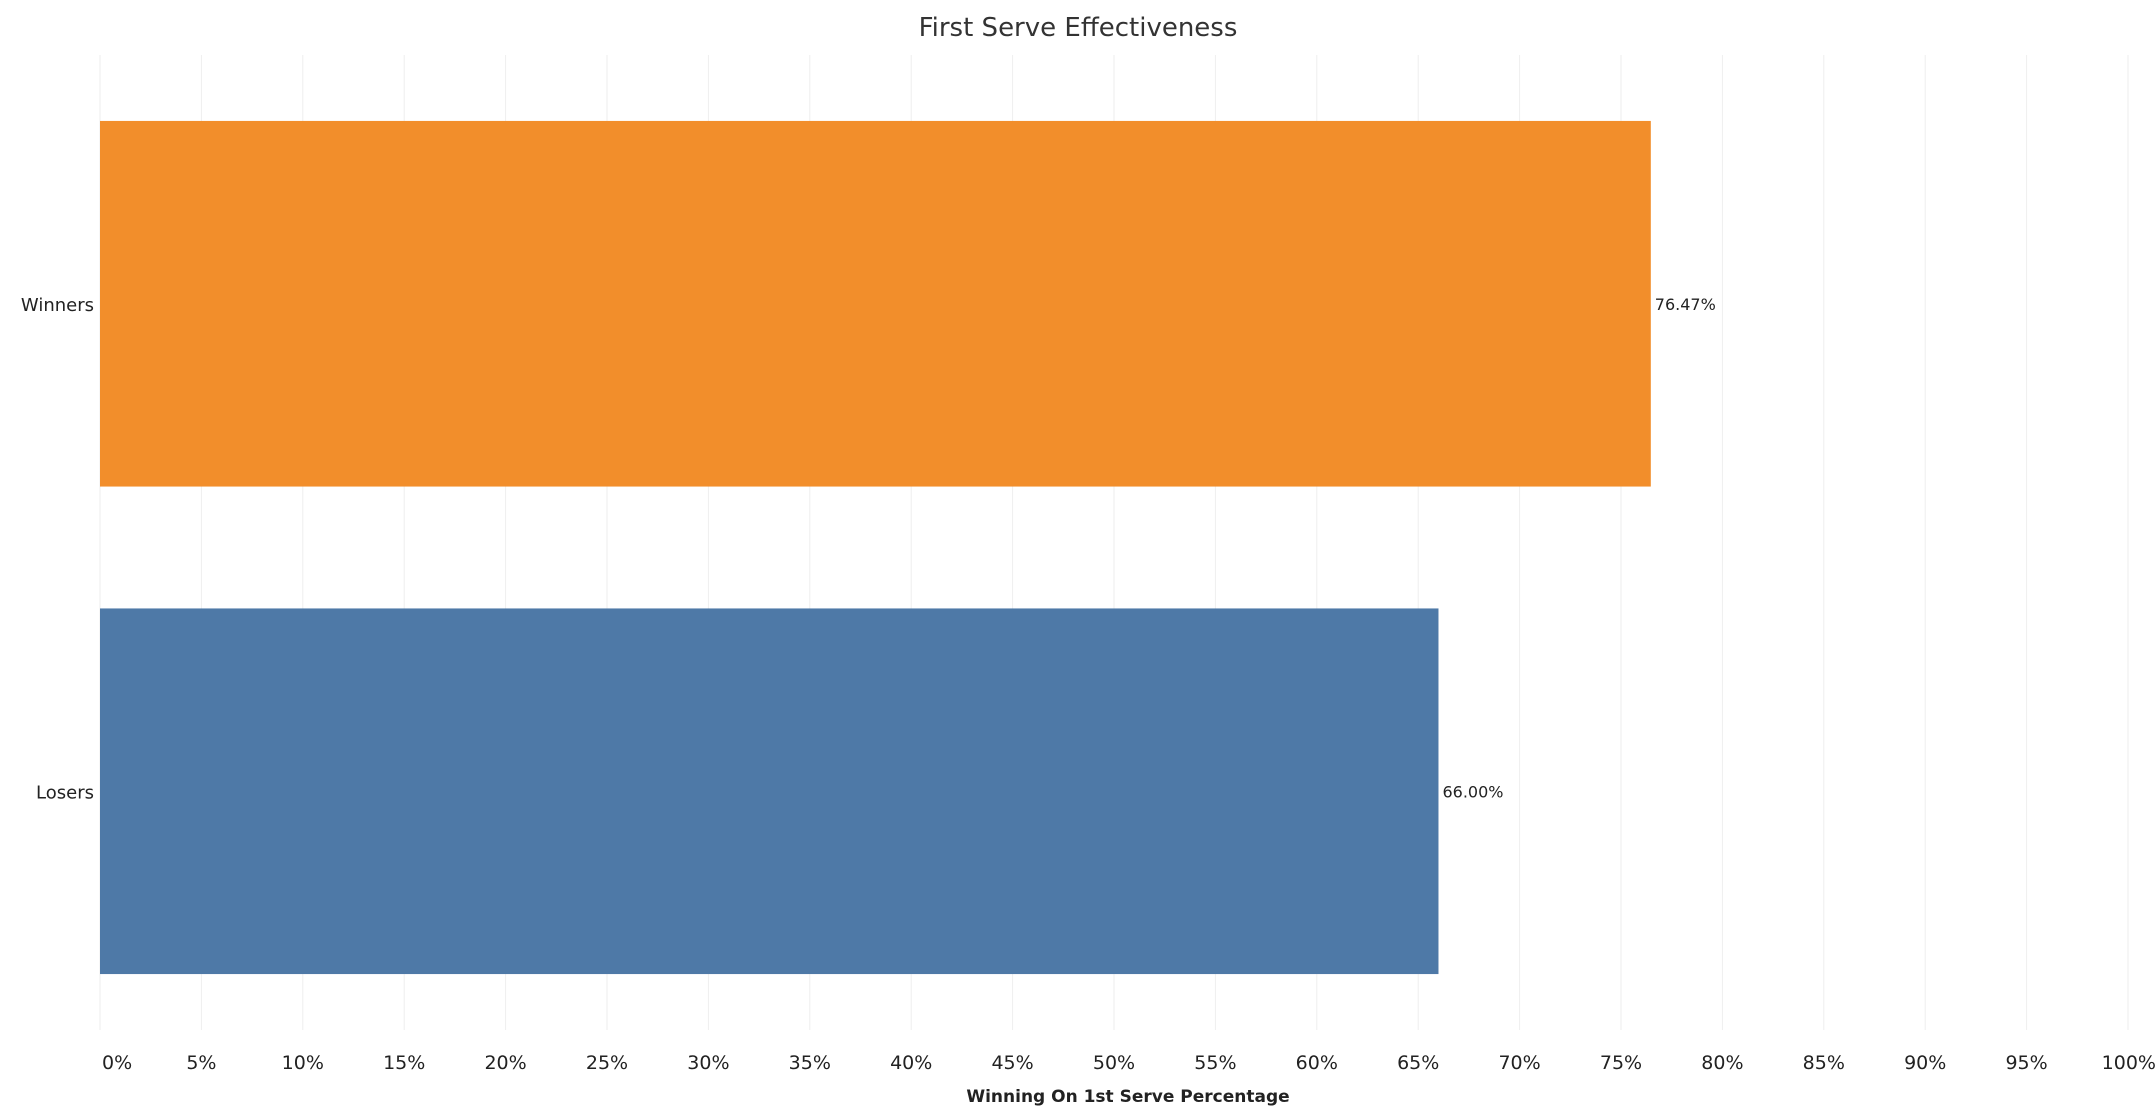  What do you see at coordinates (911, 1063) in the screenshot?
I see `x-tick-label: 40%` at bounding box center [911, 1063].